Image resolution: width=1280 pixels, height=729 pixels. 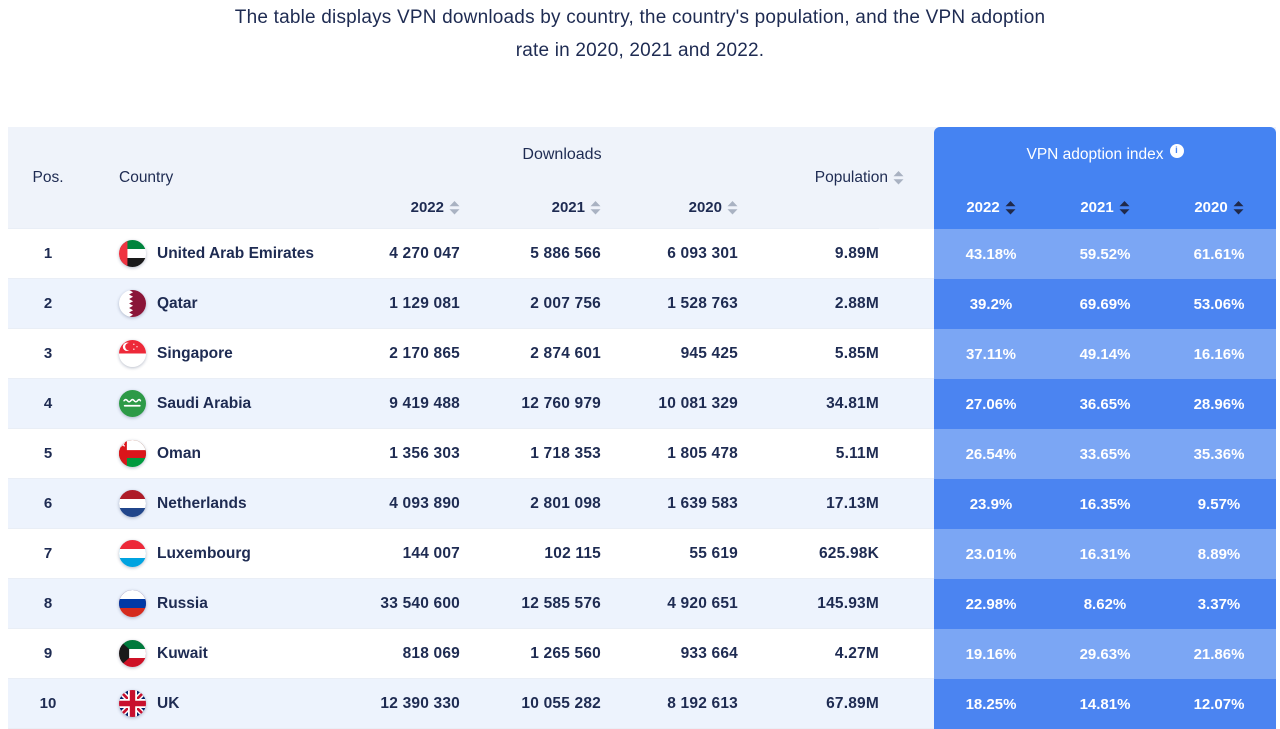 What do you see at coordinates (808, 354) in the screenshot?
I see `population-value: 5.85M` at bounding box center [808, 354].